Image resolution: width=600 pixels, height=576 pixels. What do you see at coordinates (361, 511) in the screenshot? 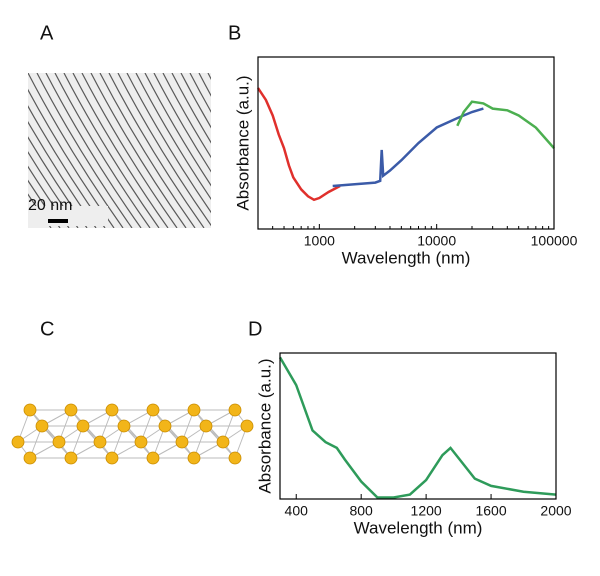
I see `x-tick-label: 800` at bounding box center [361, 511].